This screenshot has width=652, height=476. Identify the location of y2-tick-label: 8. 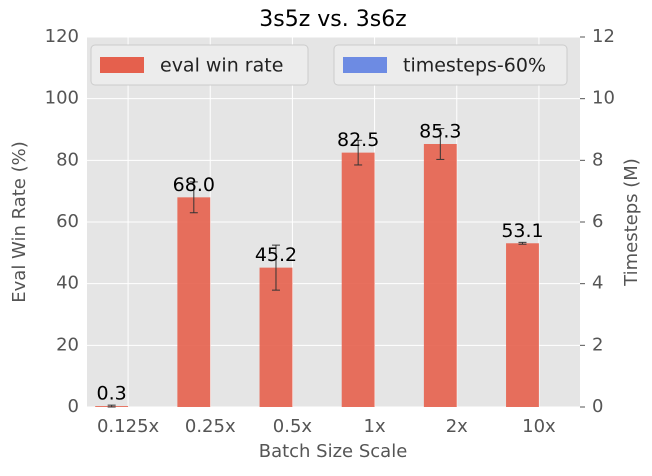
(597, 159).